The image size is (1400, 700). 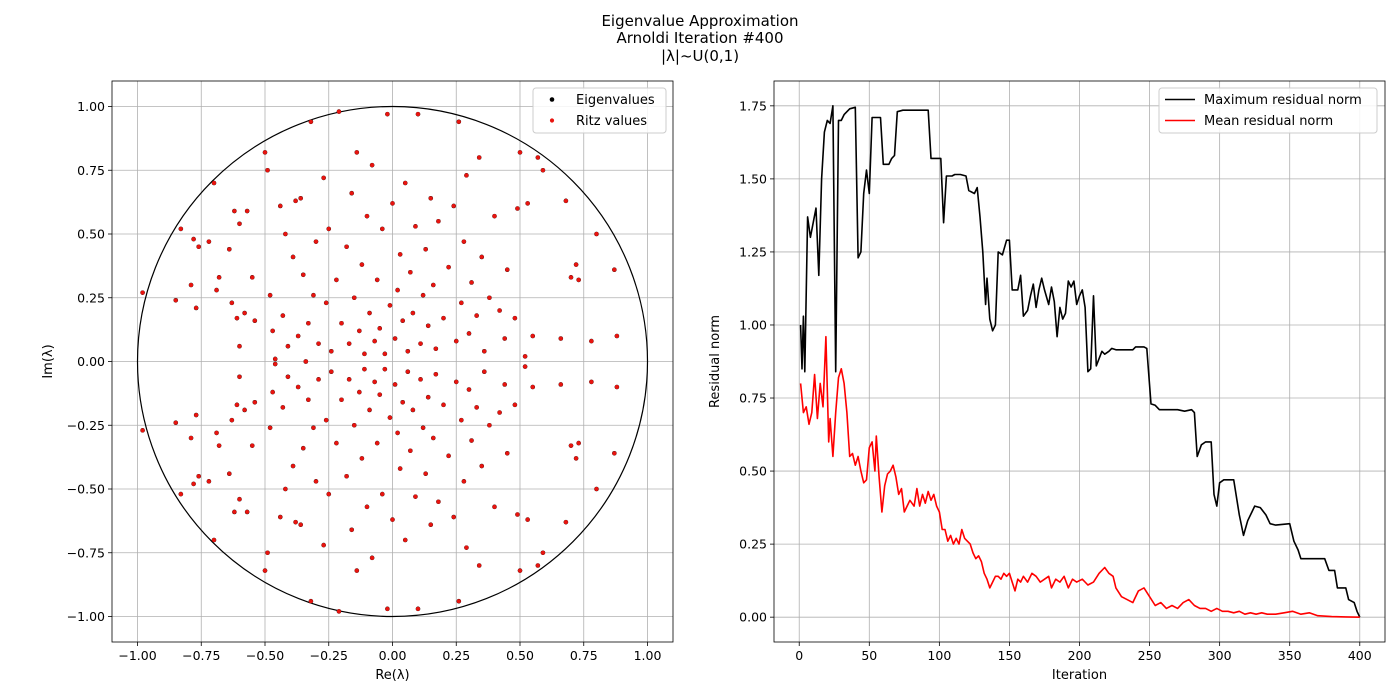 What do you see at coordinates (753, 178) in the screenshot?
I see `y-tick-label: 1.50` at bounding box center [753, 178].